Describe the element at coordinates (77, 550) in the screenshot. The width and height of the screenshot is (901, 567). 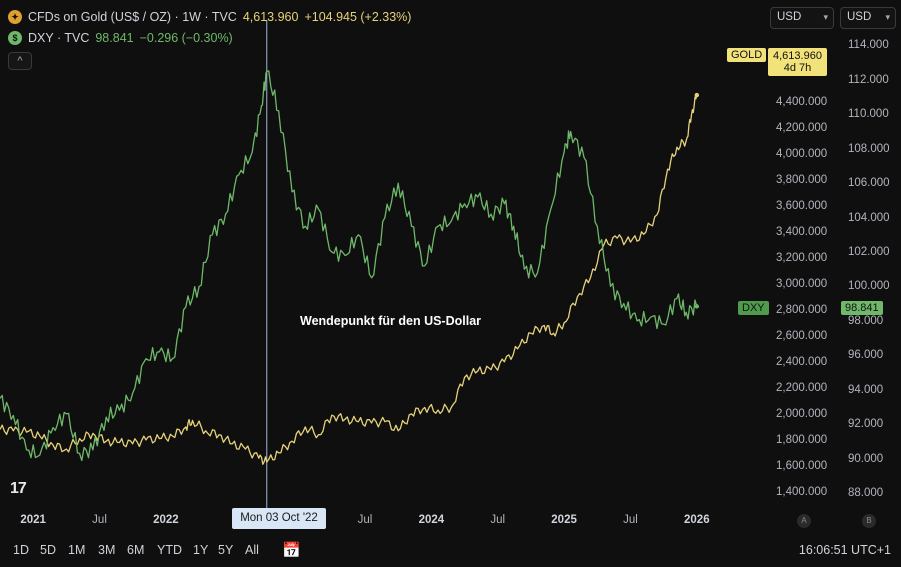
I see `timeframe-1m: 1M` at that location.